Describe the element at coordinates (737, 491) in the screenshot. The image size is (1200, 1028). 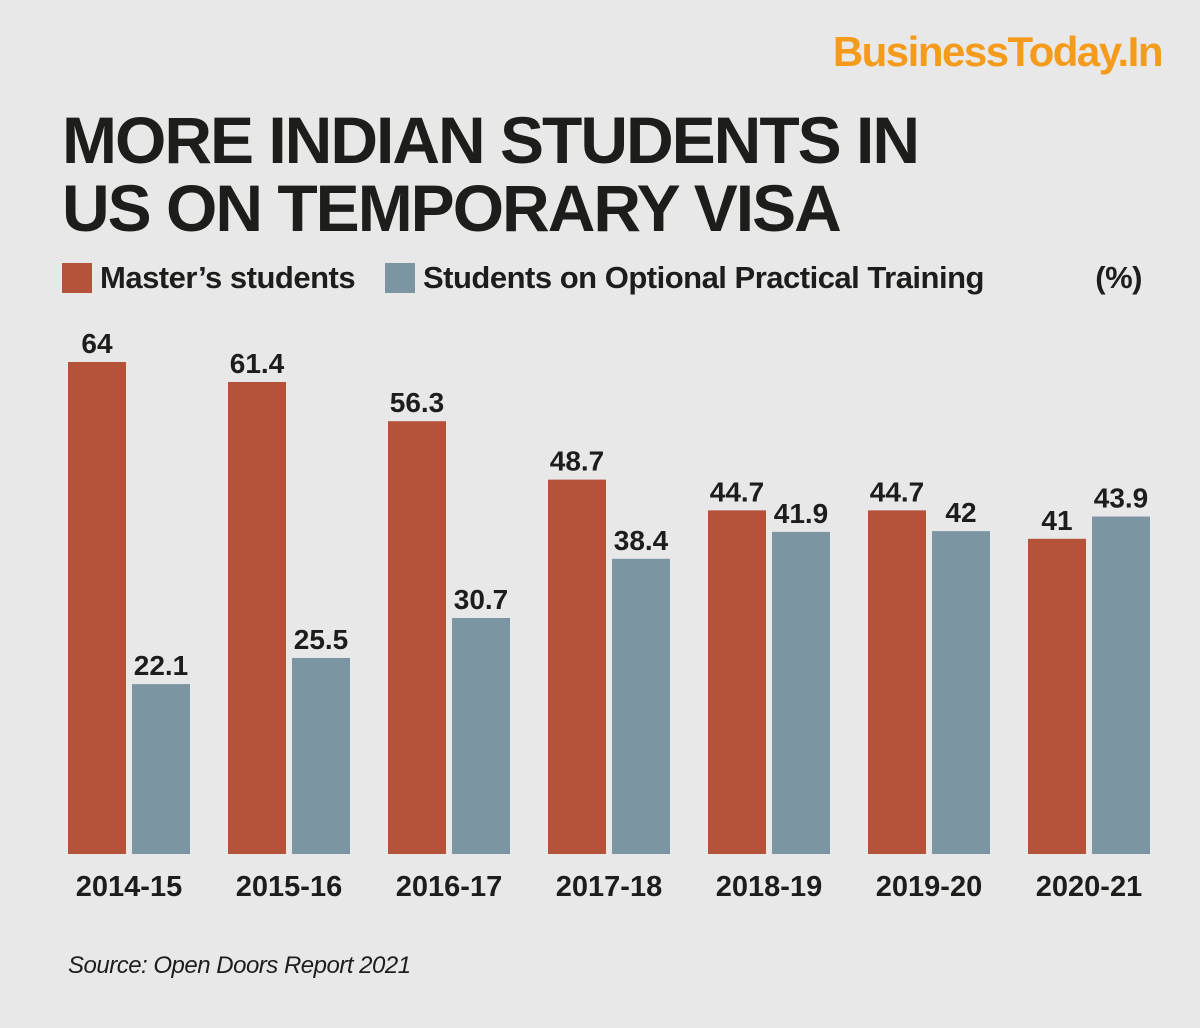
I see `data-label-masters-2018-19: 44.7` at that location.